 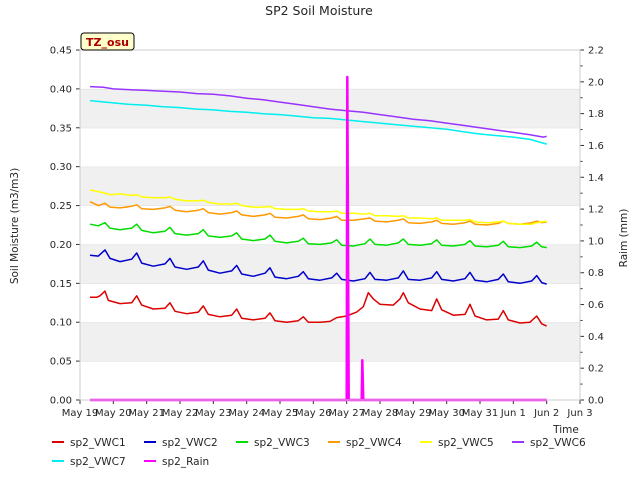 What do you see at coordinates (61, 206) in the screenshot?
I see `y-tick-label: 0.25` at bounding box center [61, 206].